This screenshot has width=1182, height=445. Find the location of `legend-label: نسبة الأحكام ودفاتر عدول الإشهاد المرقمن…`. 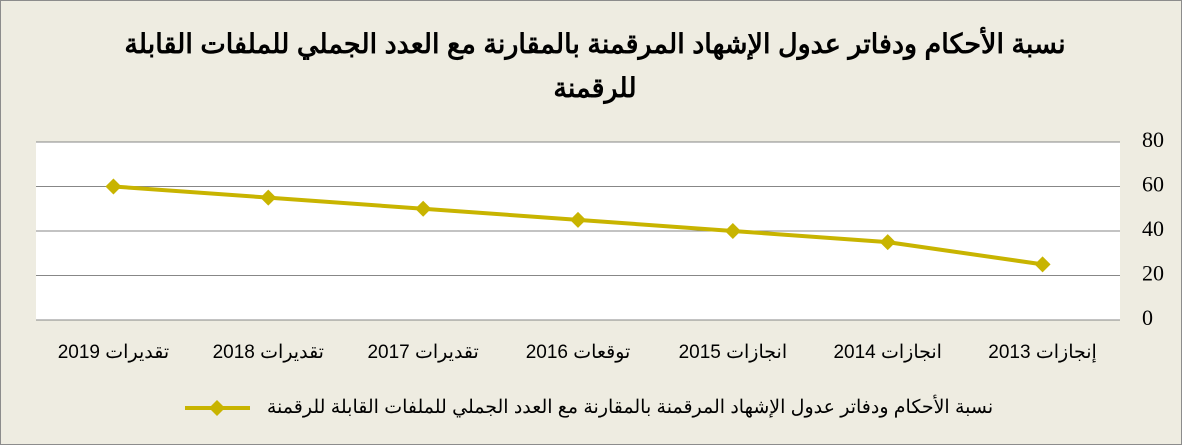

legend-label: نسبة الأحكام ودفاتر عدول الإشهاد المرقمن… is located at coordinates (630, 406).